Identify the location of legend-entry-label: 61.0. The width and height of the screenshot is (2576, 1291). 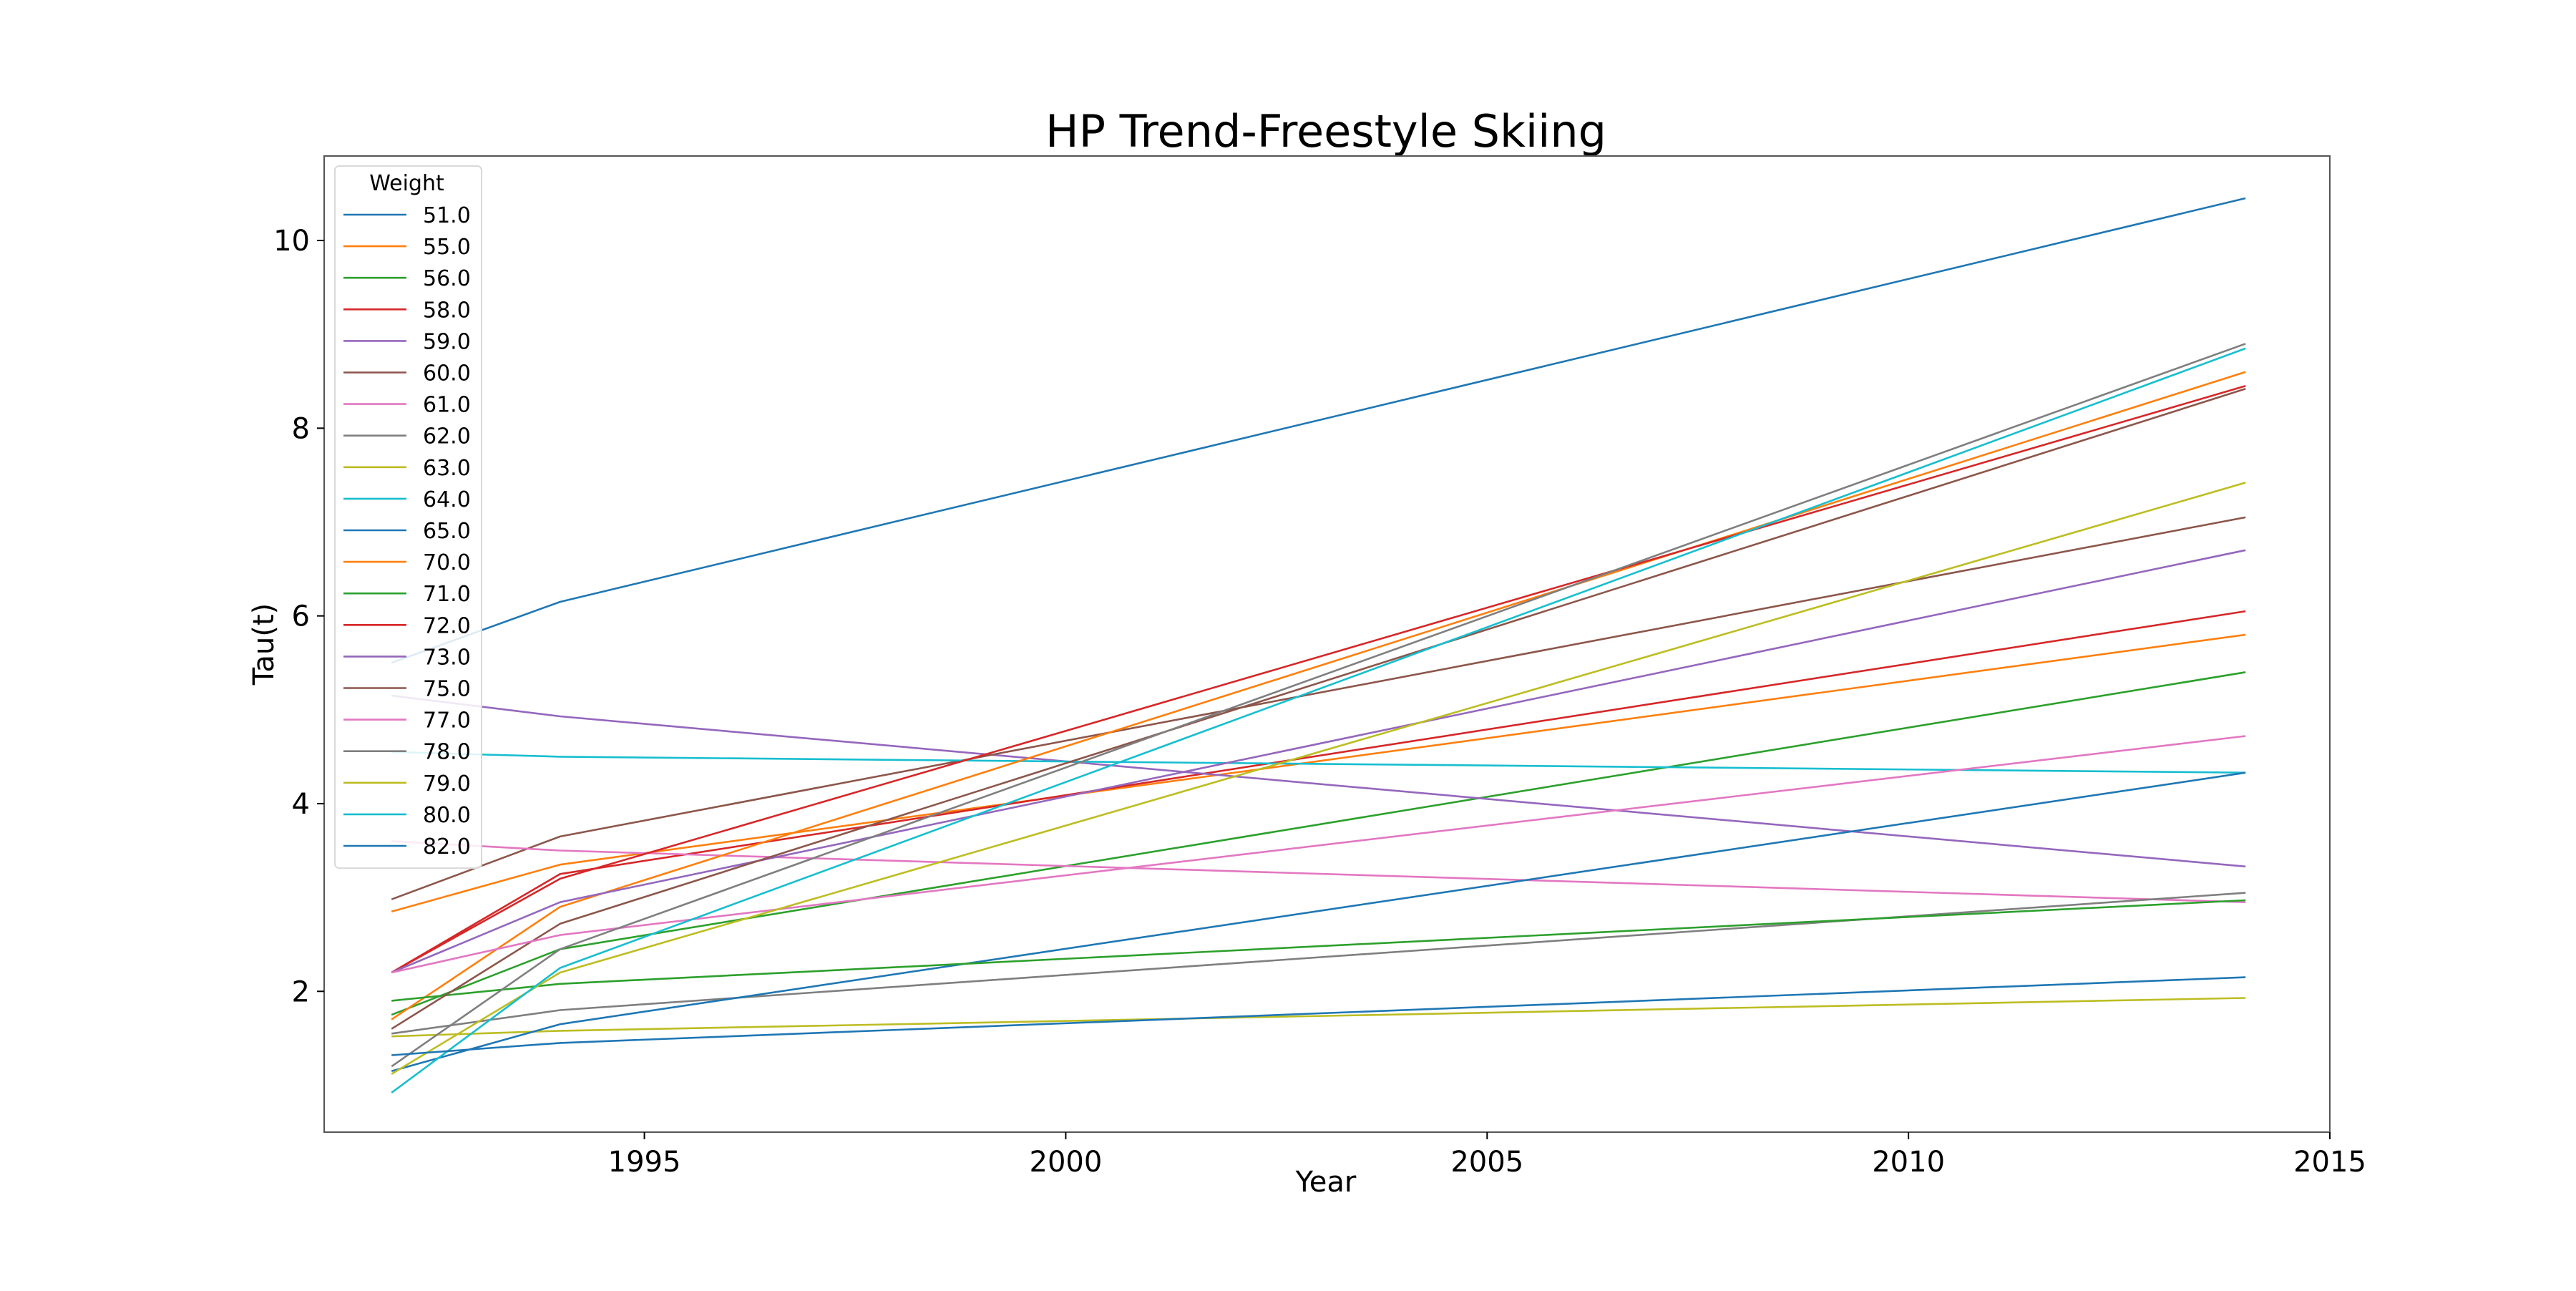
(447, 405).